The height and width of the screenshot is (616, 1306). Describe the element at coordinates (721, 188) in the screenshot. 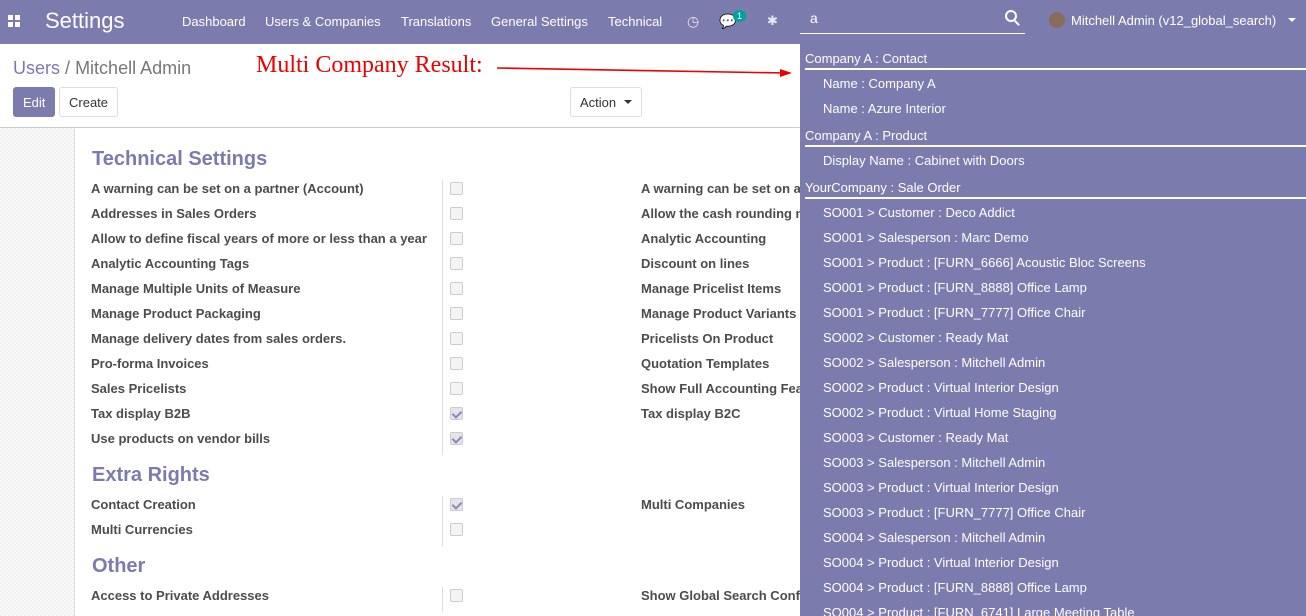

I see `setting-label: A warning can be set on a` at that location.